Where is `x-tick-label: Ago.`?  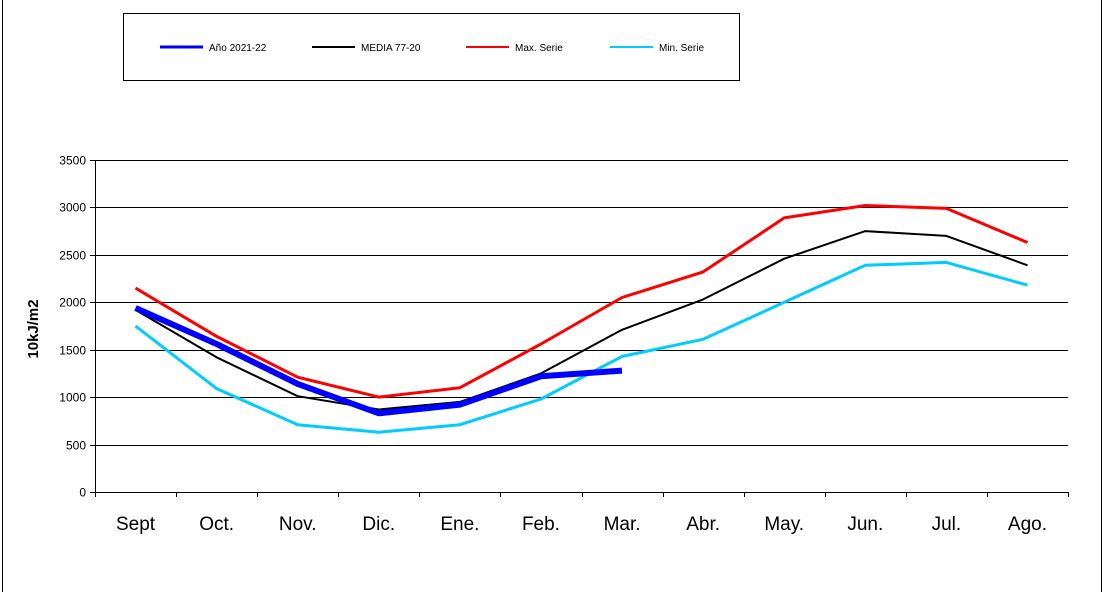
x-tick-label: Ago. is located at coordinates (1027, 524).